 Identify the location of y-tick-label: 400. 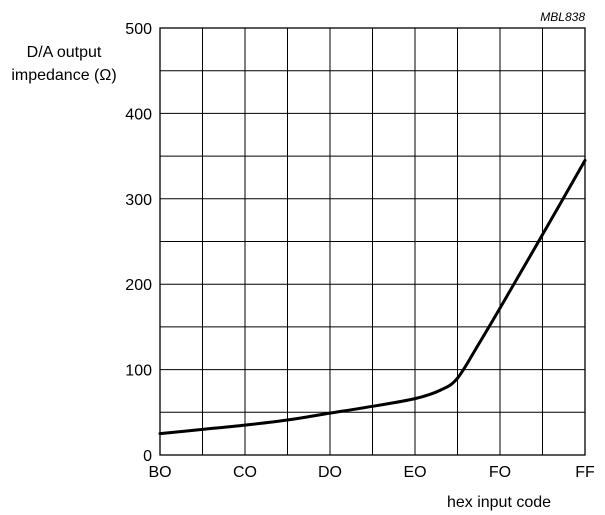
(138, 114).